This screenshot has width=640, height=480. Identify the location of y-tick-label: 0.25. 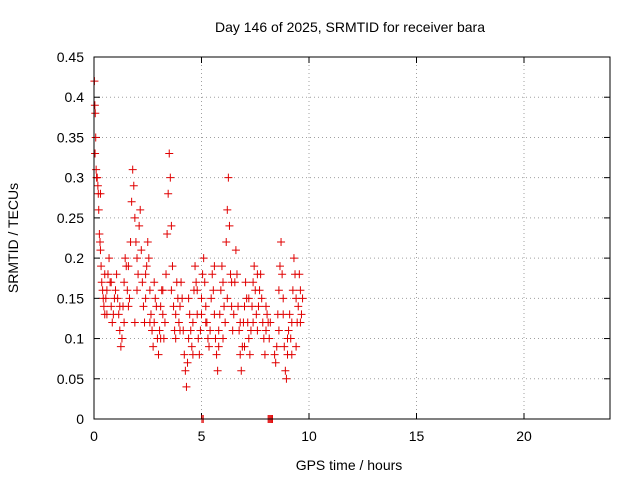
(70, 218).